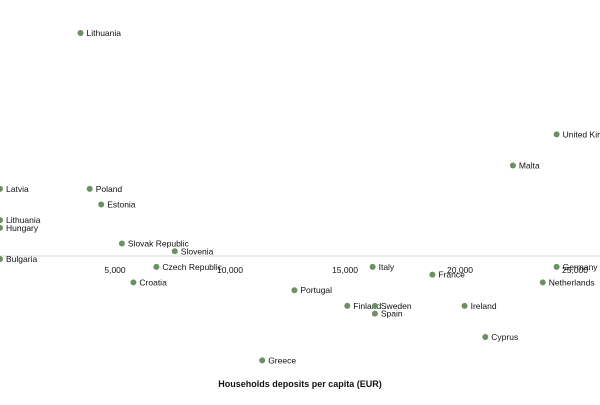 Image resolution: width=600 pixels, height=405 pixels. I want to click on point-label: Germany, so click(581, 267).